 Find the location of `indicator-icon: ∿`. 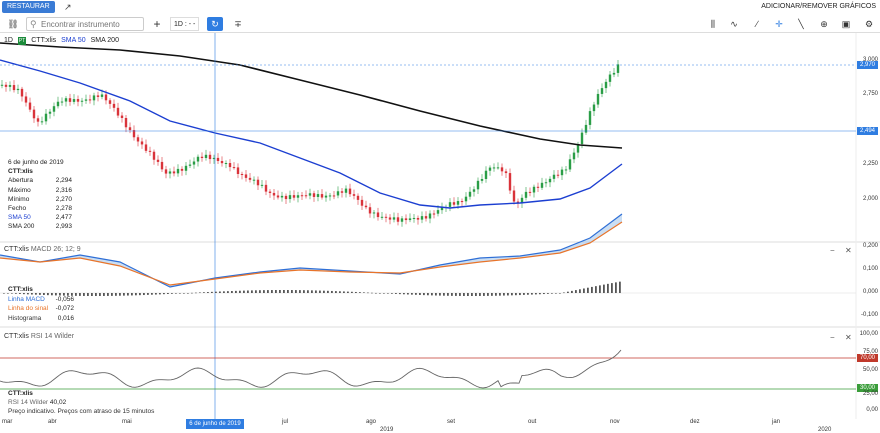

indicator-icon: ∿ is located at coordinates (734, 24).